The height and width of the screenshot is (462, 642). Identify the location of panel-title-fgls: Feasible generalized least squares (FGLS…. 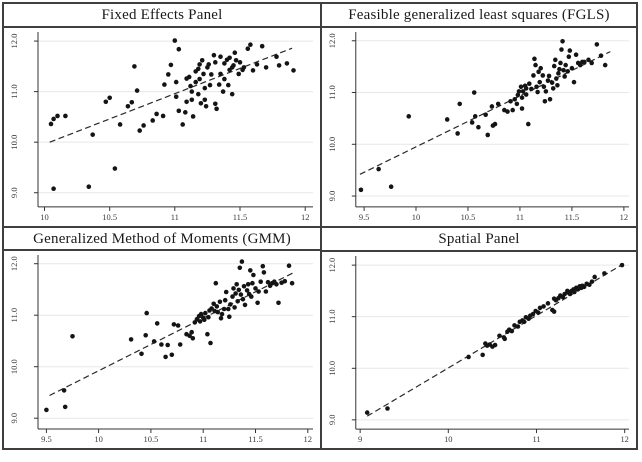
(479, 16).